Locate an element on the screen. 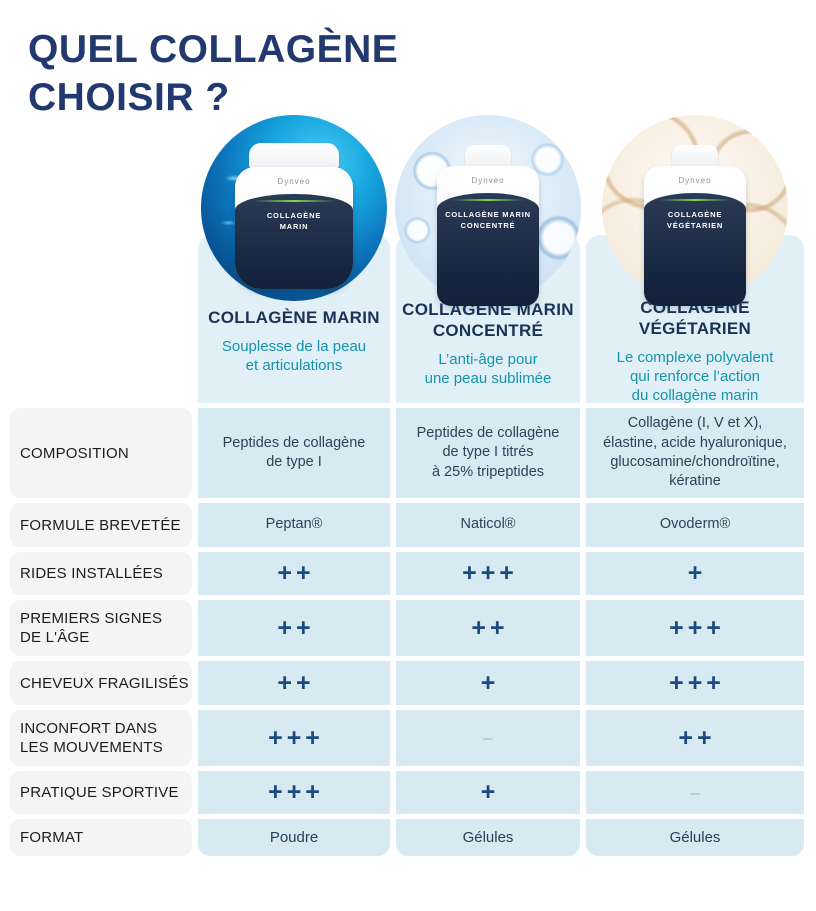  bottle-body: Dynveo COLLAGÈNE VÉGÉTARIEN is located at coordinates (695, 236).